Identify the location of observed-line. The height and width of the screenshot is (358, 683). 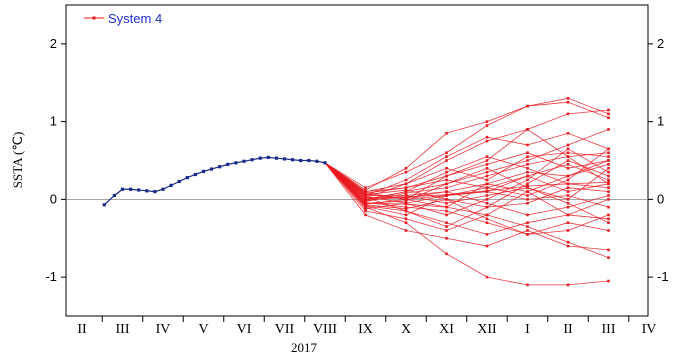
(214, 181).